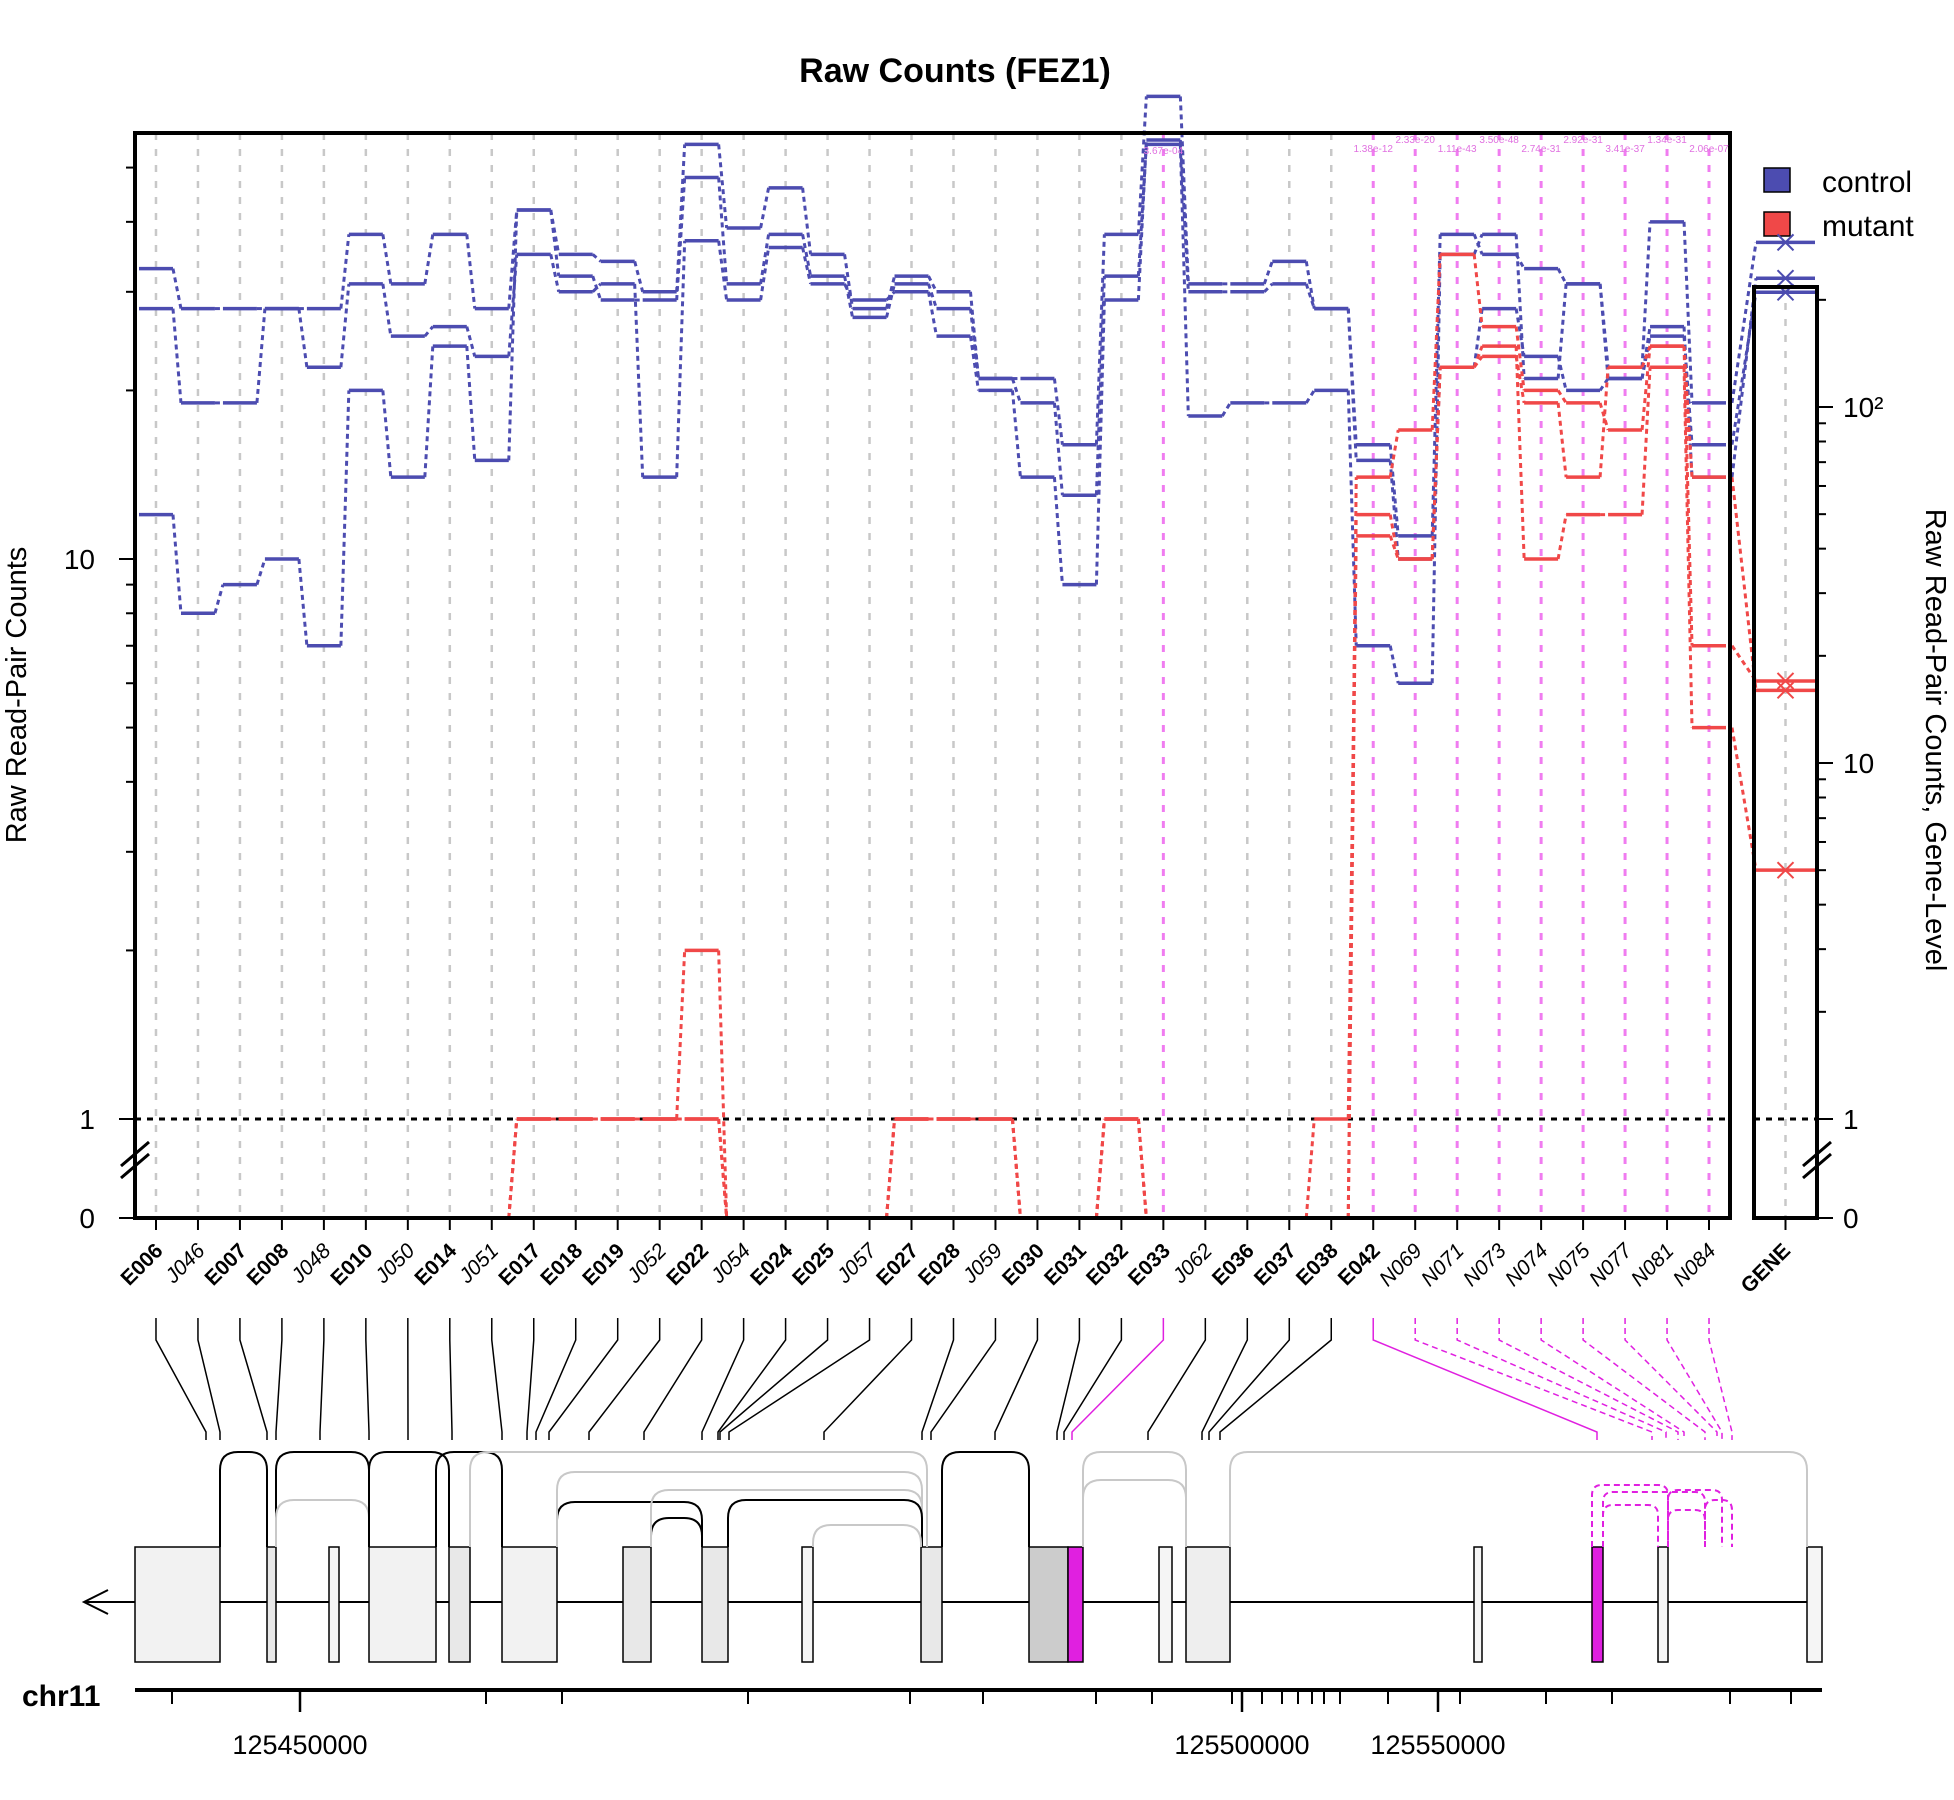 Image resolution: width=1954 pixels, height=1800 pixels. I want to click on y-tick-label-left-10: 10, so click(79, 559).